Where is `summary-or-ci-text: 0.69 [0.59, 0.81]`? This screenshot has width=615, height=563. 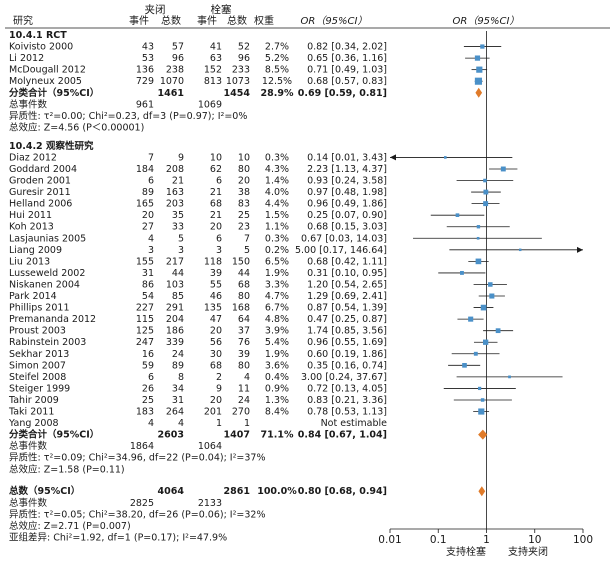
summary-or-ci-text: 0.69 [0.59, 0.81] is located at coordinates (342, 93).